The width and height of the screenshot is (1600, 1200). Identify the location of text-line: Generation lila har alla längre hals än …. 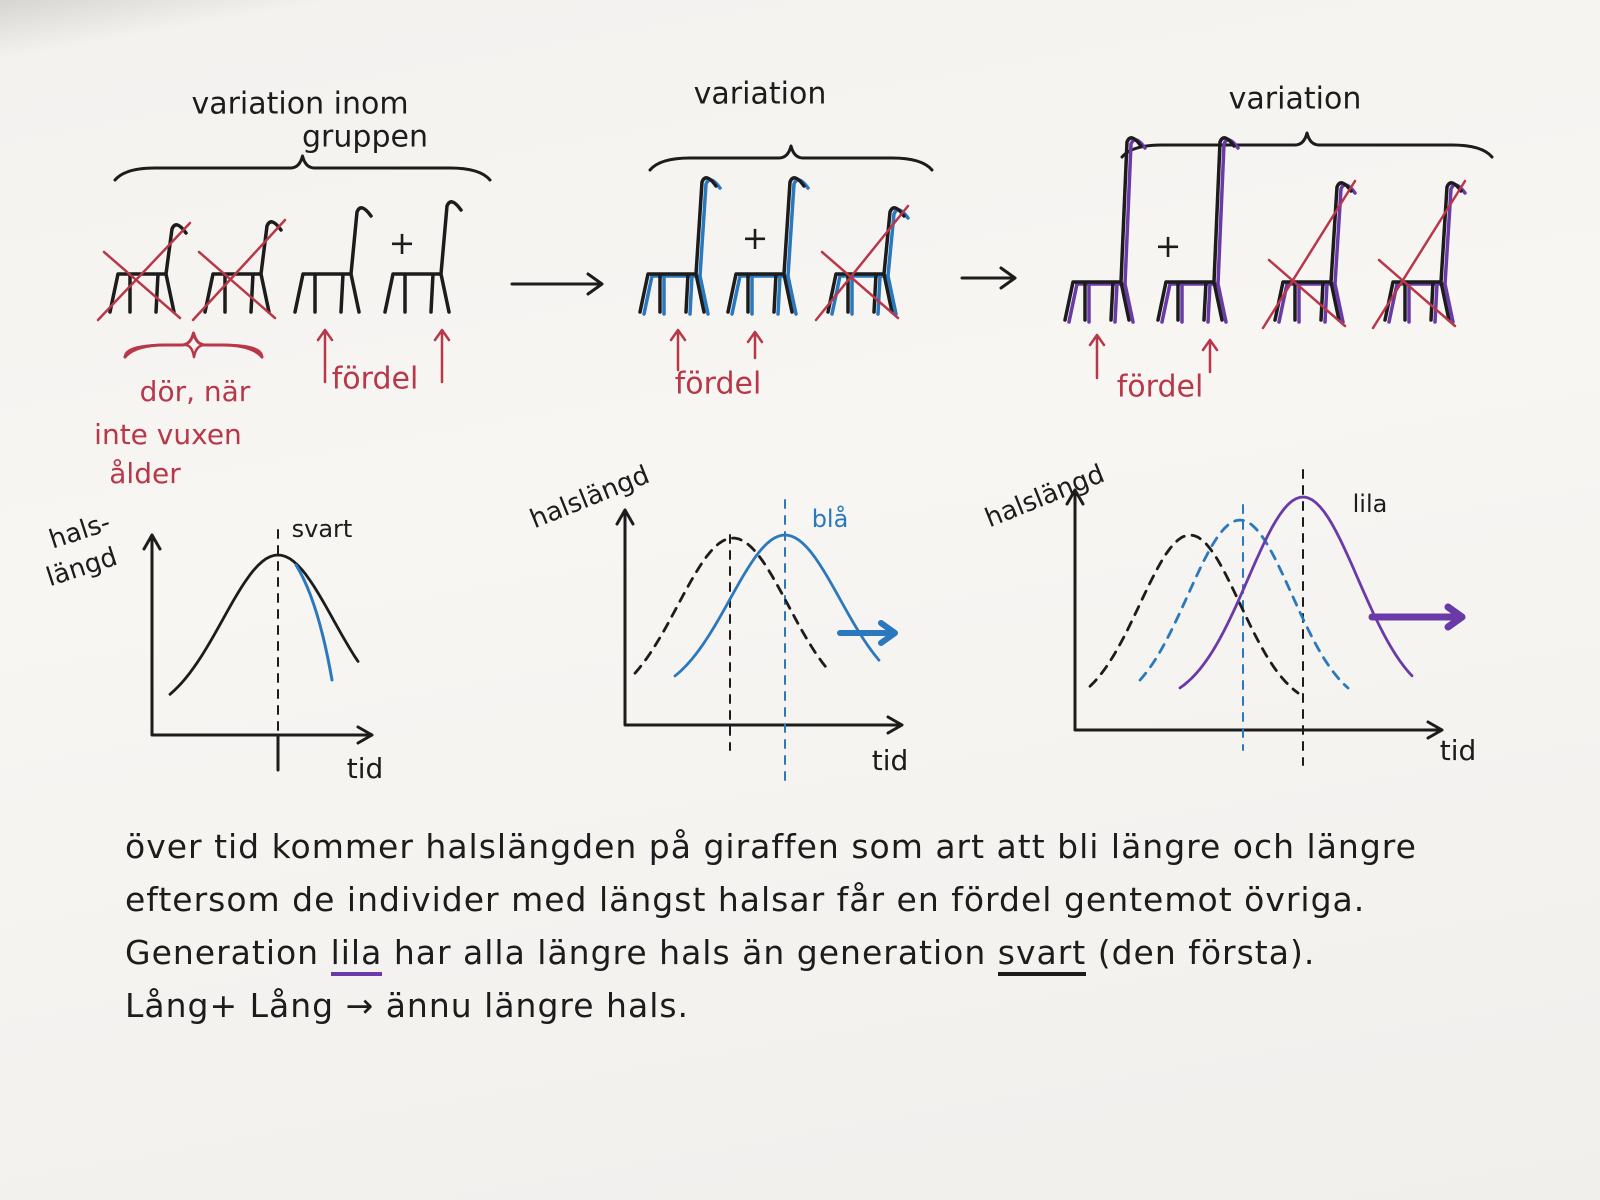
(845, 952).